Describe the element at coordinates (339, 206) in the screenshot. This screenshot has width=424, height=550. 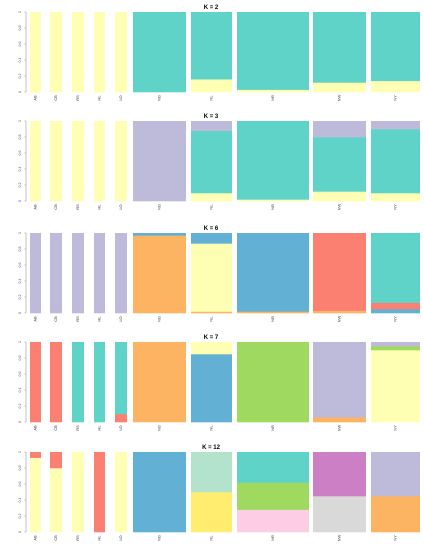
I see `population-label: NW` at that location.